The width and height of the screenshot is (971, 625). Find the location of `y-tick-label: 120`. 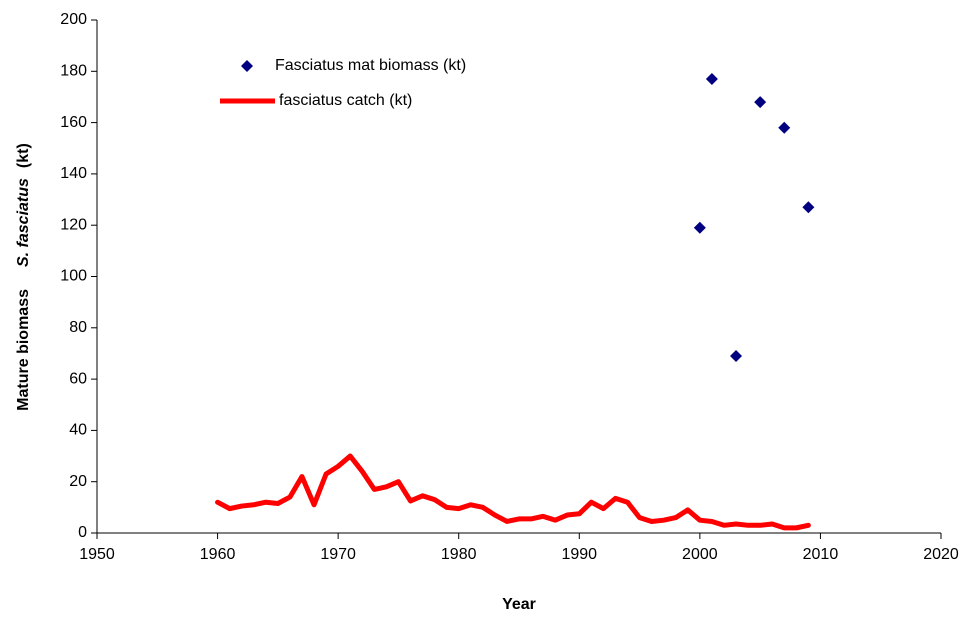

y-tick-label: 120 is located at coordinates (73, 224).